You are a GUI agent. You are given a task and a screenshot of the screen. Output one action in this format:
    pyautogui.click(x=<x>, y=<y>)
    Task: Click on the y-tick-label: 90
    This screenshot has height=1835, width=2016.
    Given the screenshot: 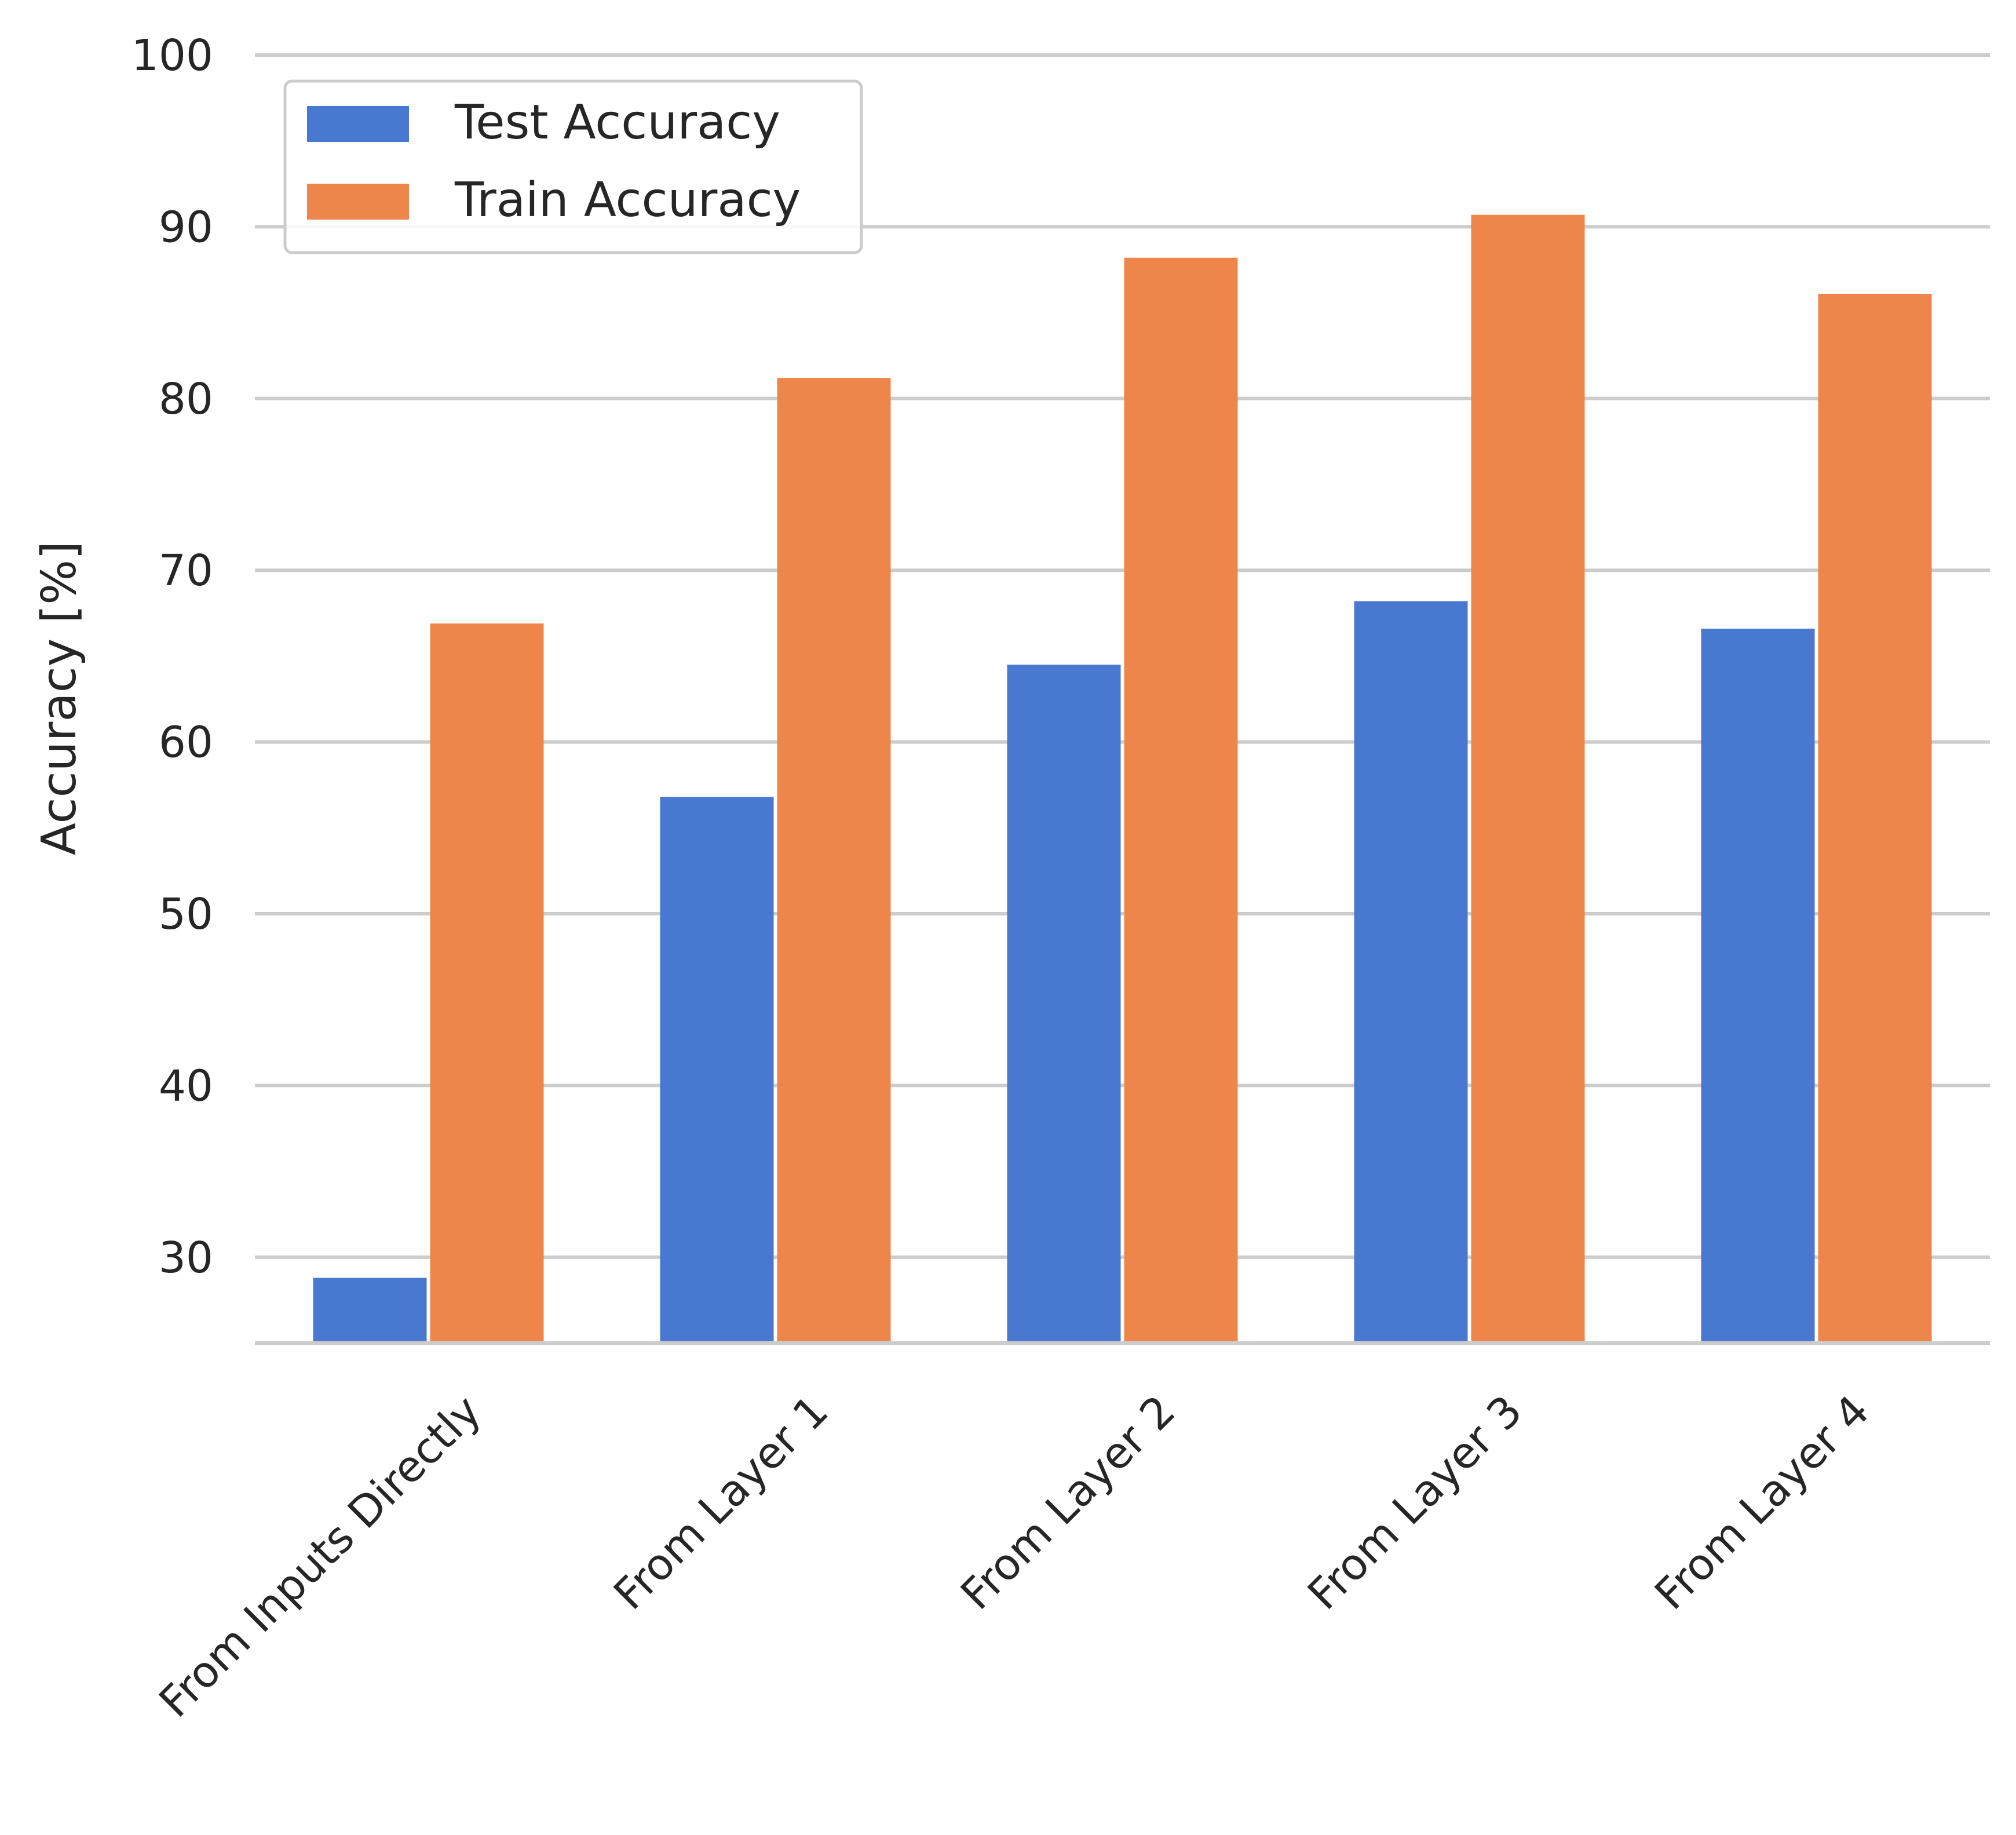 What is the action you would take?
    pyautogui.click(x=186, y=227)
    